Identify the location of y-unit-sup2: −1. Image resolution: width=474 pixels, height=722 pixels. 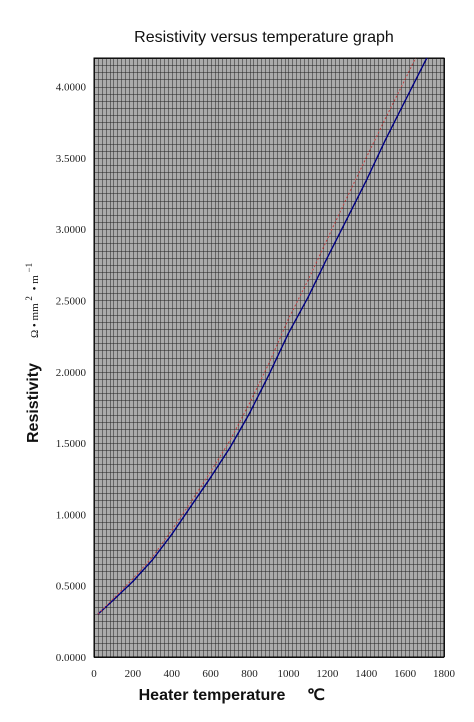
(29, 268).